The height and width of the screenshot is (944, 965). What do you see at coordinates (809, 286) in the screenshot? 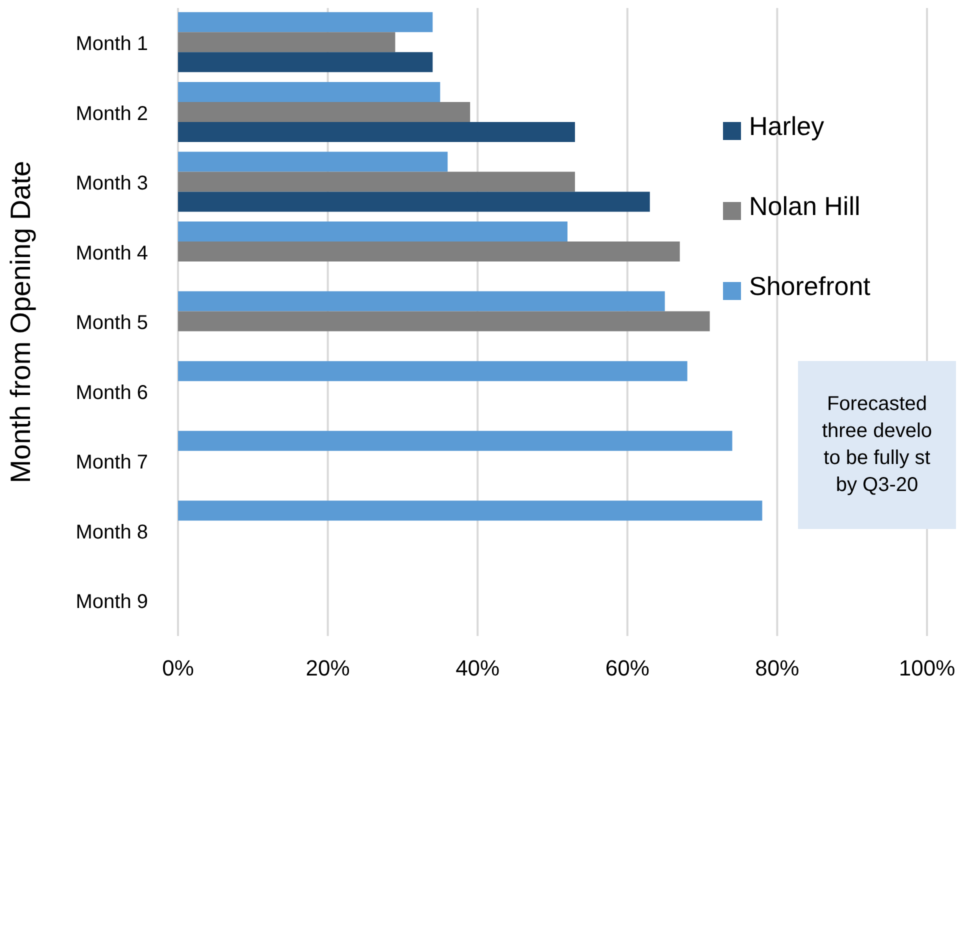
I see `legend-label: Shorefront` at bounding box center [809, 286].